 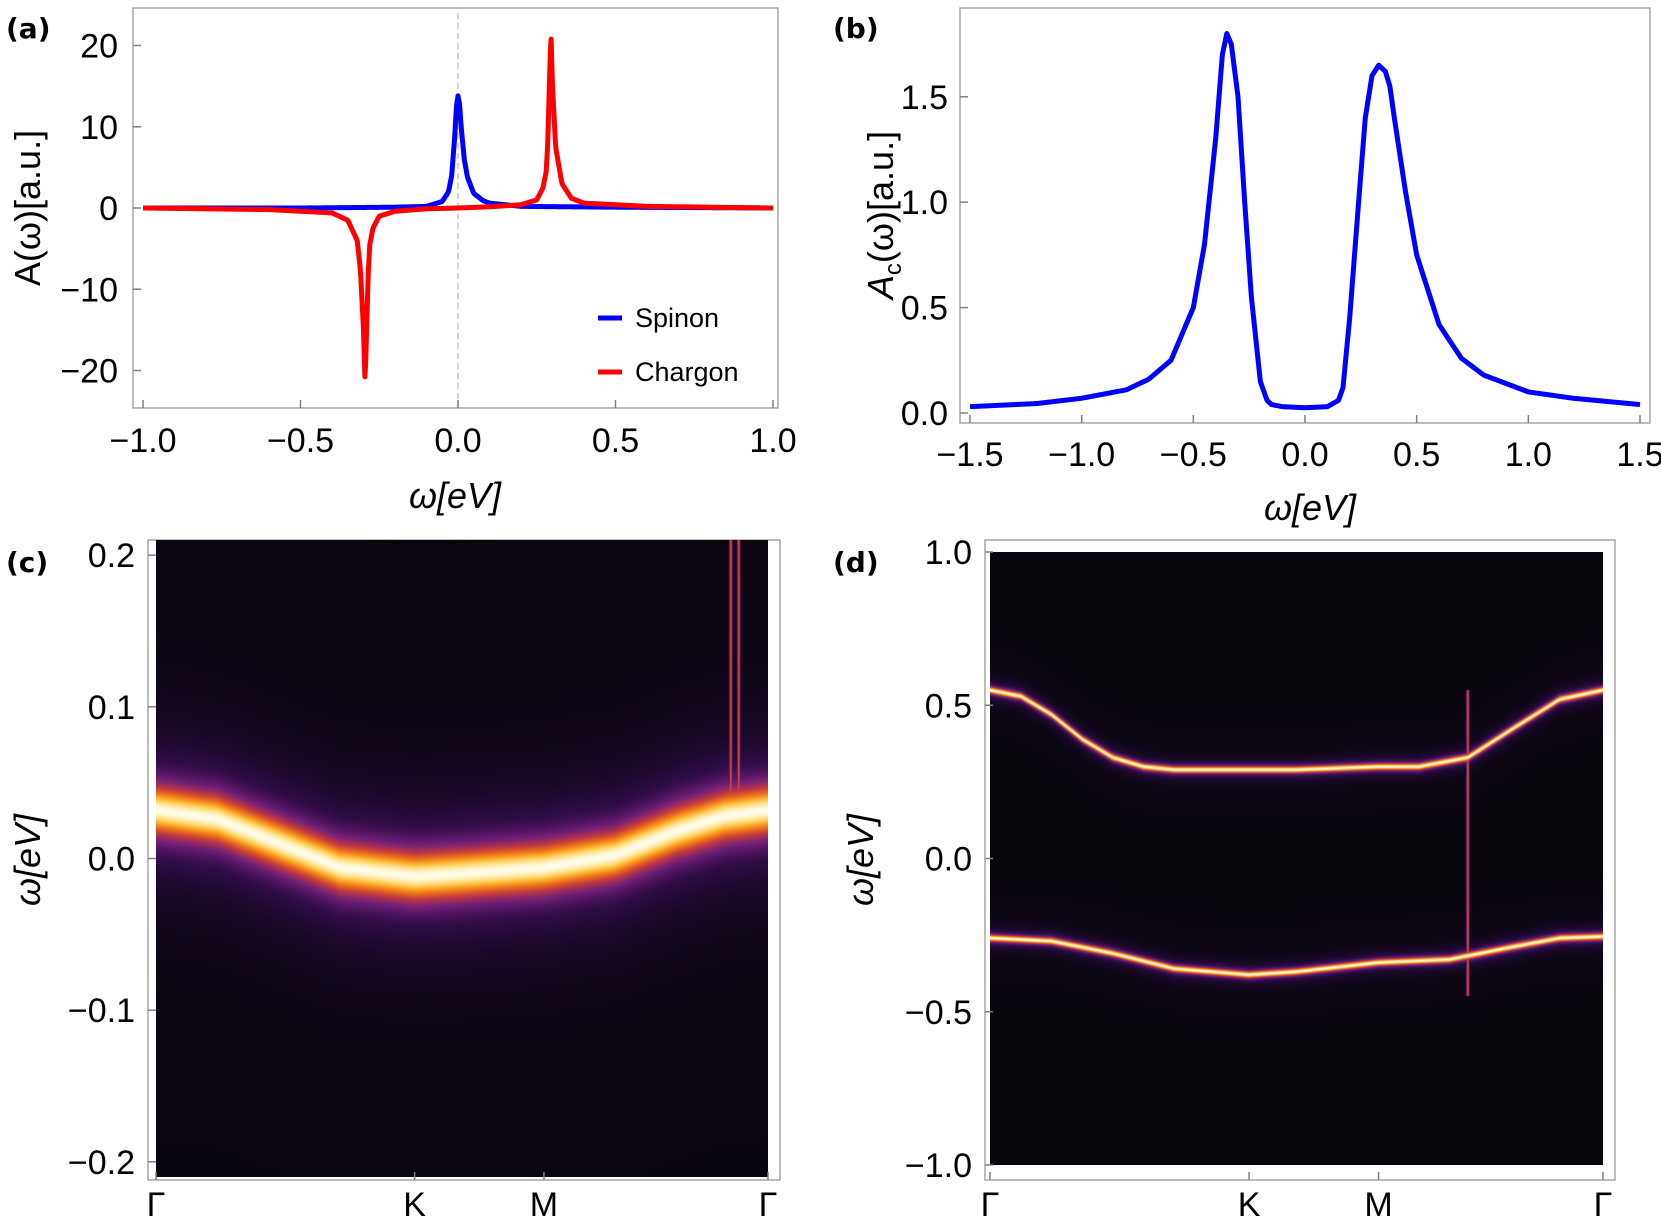 I want to click on panel-c-ylabel: ω[eV], so click(x=27, y=859).